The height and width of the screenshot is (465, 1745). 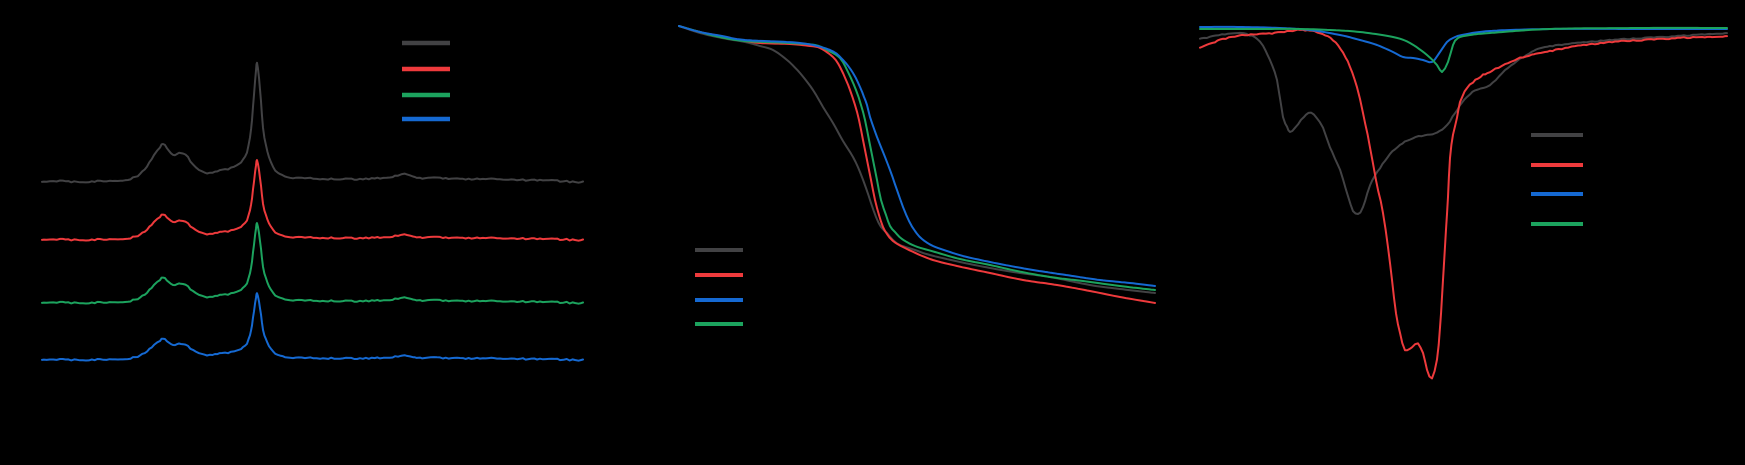 What do you see at coordinates (426, 81) in the screenshot?
I see `left-panel-legend` at bounding box center [426, 81].